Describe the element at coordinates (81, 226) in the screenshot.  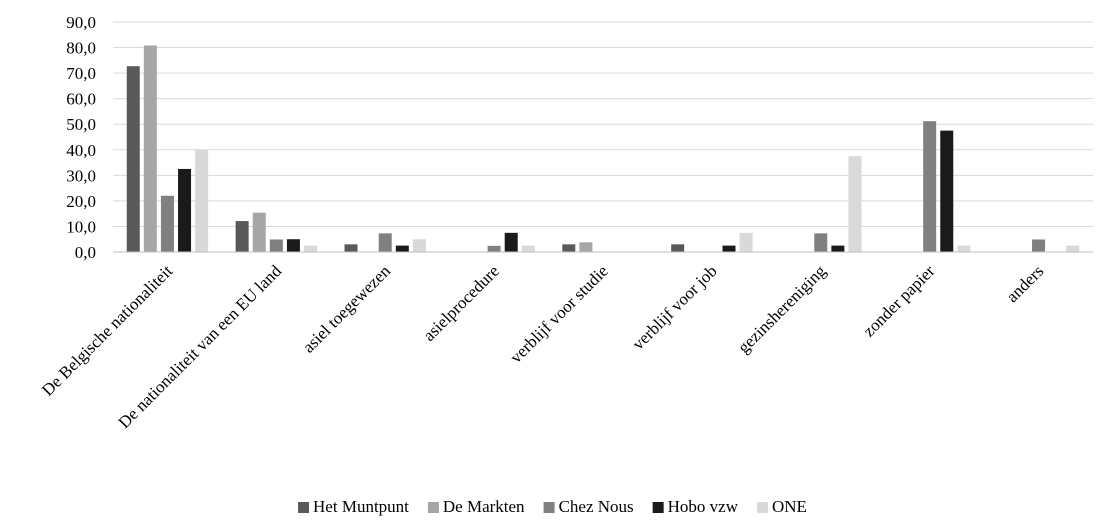
I see `y-tick-label: 10,0` at that location.